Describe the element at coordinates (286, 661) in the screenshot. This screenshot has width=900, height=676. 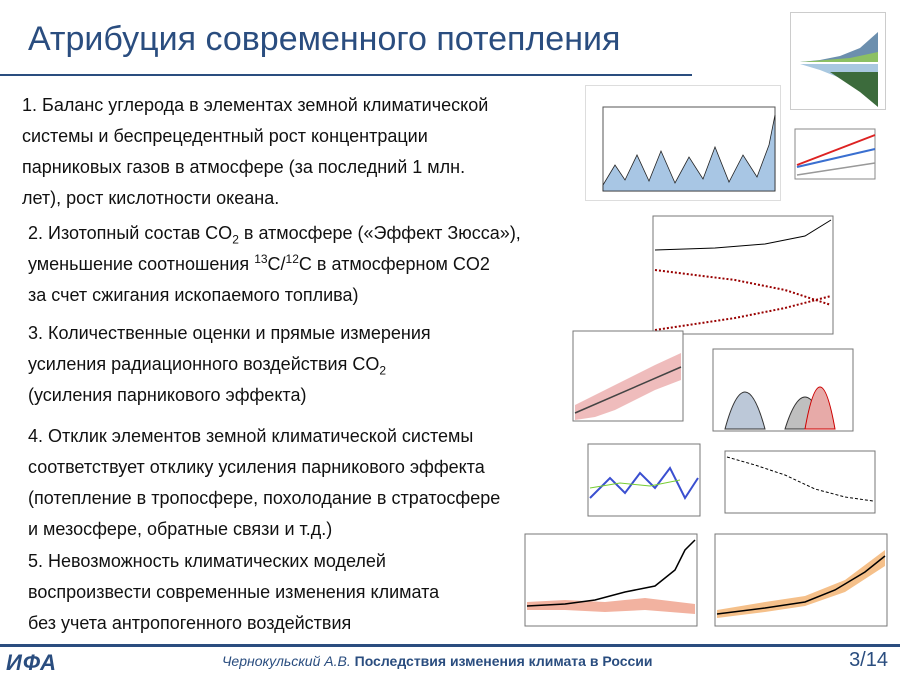
I see `author: Чернокульский А.В.` at that location.